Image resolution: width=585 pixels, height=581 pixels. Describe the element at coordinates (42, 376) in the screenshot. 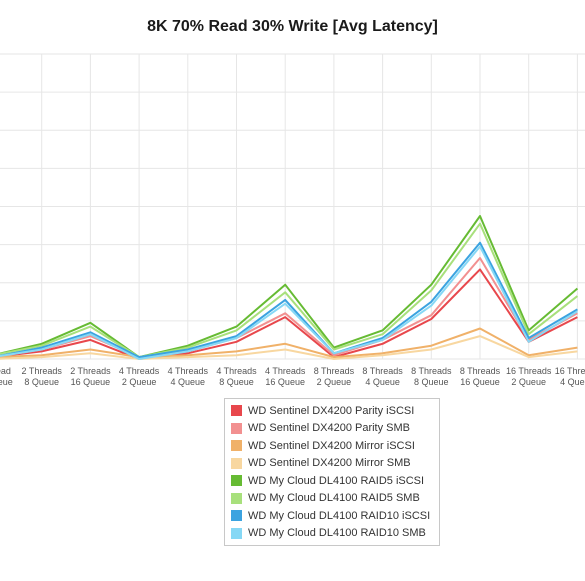

I see `x-tick-label: 2 Threads 8 Queue` at that location.